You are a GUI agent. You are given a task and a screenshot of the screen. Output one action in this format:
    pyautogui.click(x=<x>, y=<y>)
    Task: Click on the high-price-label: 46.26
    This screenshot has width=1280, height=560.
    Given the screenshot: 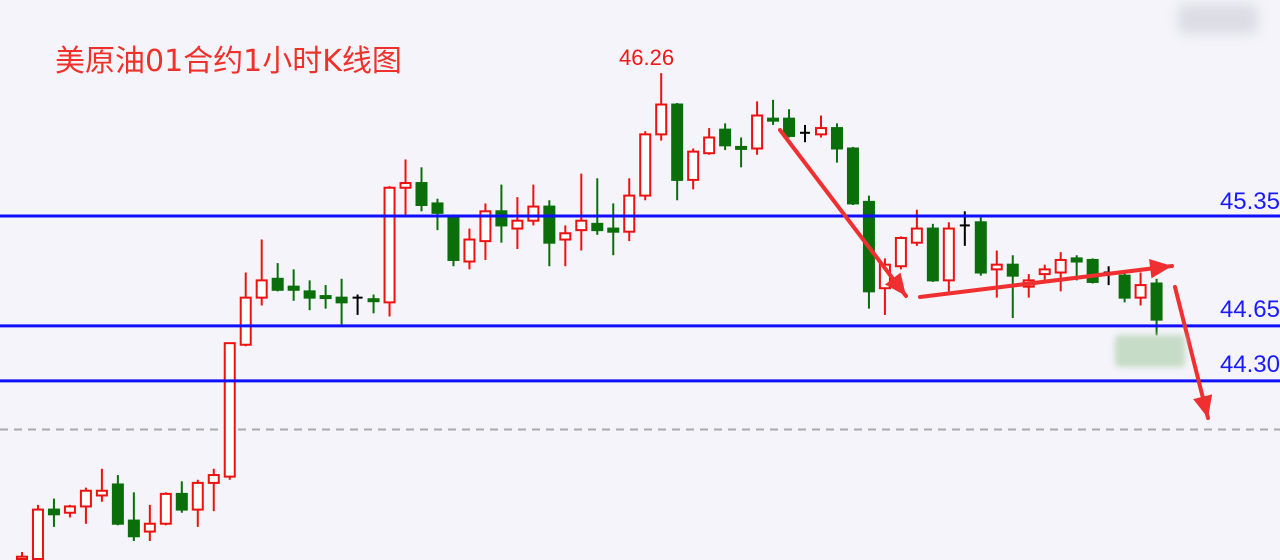 What is the action you would take?
    pyautogui.click(x=647, y=57)
    